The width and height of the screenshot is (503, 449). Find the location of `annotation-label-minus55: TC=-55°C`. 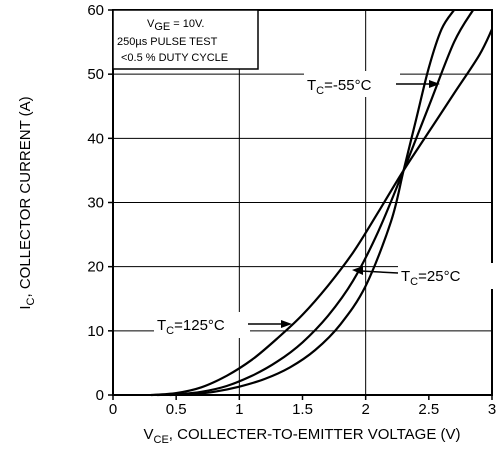

annotation-label-minus55: TC=-55°C is located at coordinates (339, 87).